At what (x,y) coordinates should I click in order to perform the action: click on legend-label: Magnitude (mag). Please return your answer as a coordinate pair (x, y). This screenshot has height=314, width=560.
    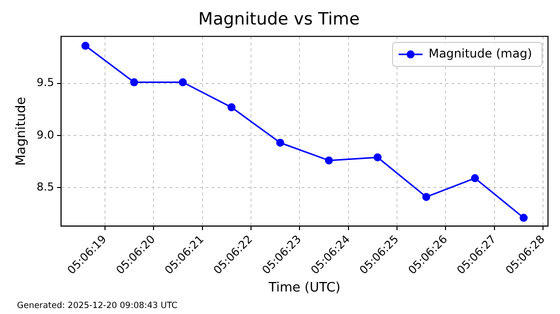
    Looking at the image, I should click on (480, 53).